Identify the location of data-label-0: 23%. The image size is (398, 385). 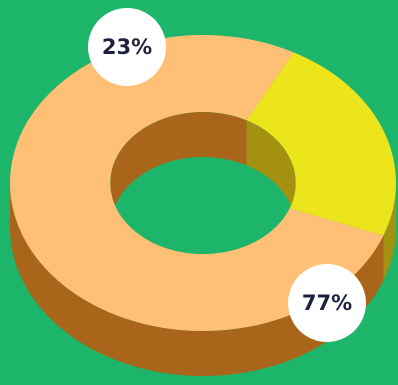
(127, 47).